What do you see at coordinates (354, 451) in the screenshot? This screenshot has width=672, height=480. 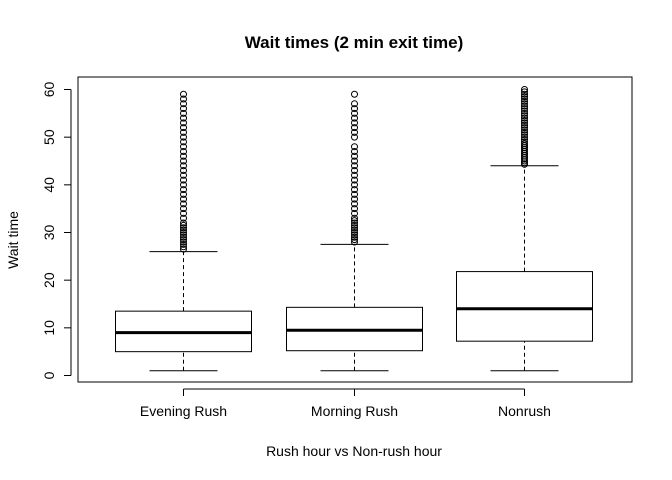 I see `x-axis-label: Rush hour vs Non-rush hour` at bounding box center [354, 451].